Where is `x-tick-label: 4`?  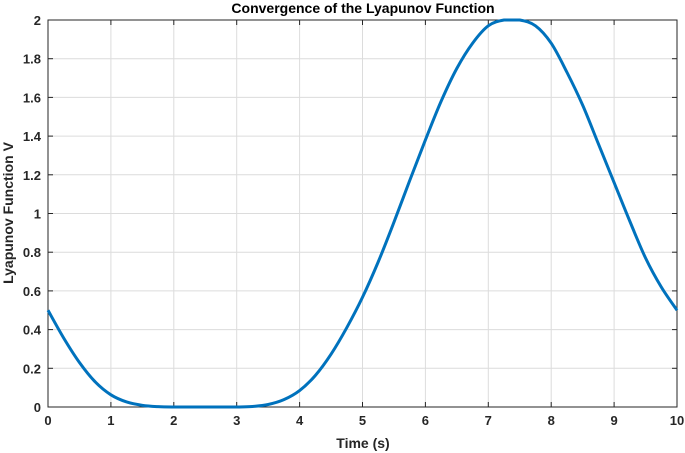 x-tick-label: 4 is located at coordinates (300, 420).